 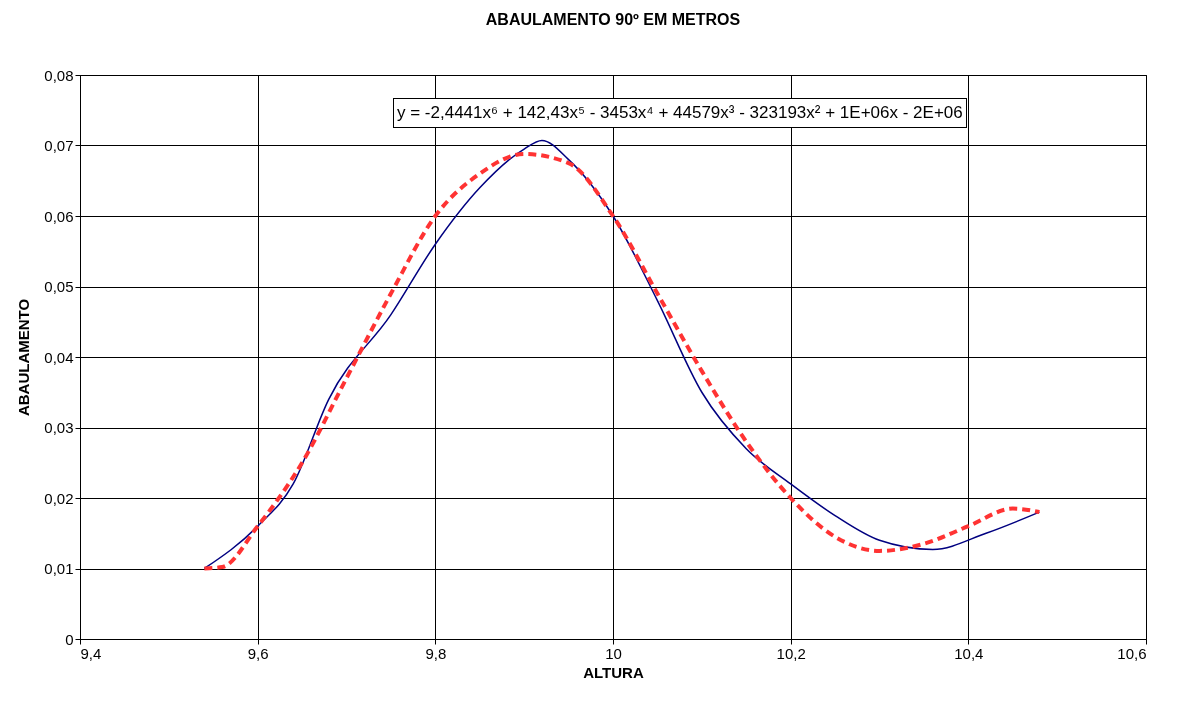 What do you see at coordinates (59, 145) in the screenshot?
I see `y-tick-label: 0,07` at bounding box center [59, 145].